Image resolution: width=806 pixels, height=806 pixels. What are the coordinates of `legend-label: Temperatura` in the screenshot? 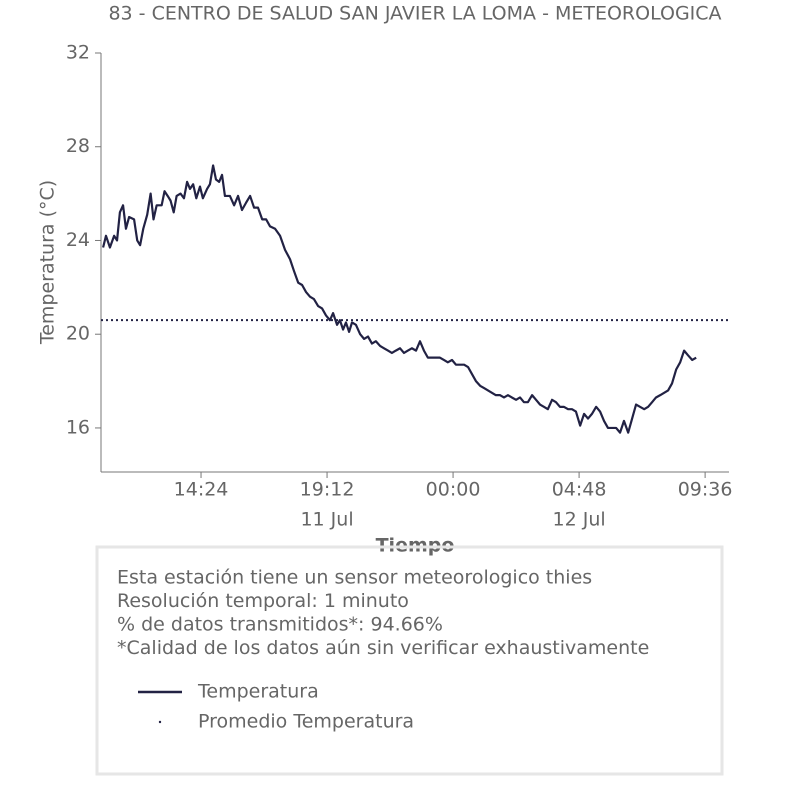 It's located at (258, 692).